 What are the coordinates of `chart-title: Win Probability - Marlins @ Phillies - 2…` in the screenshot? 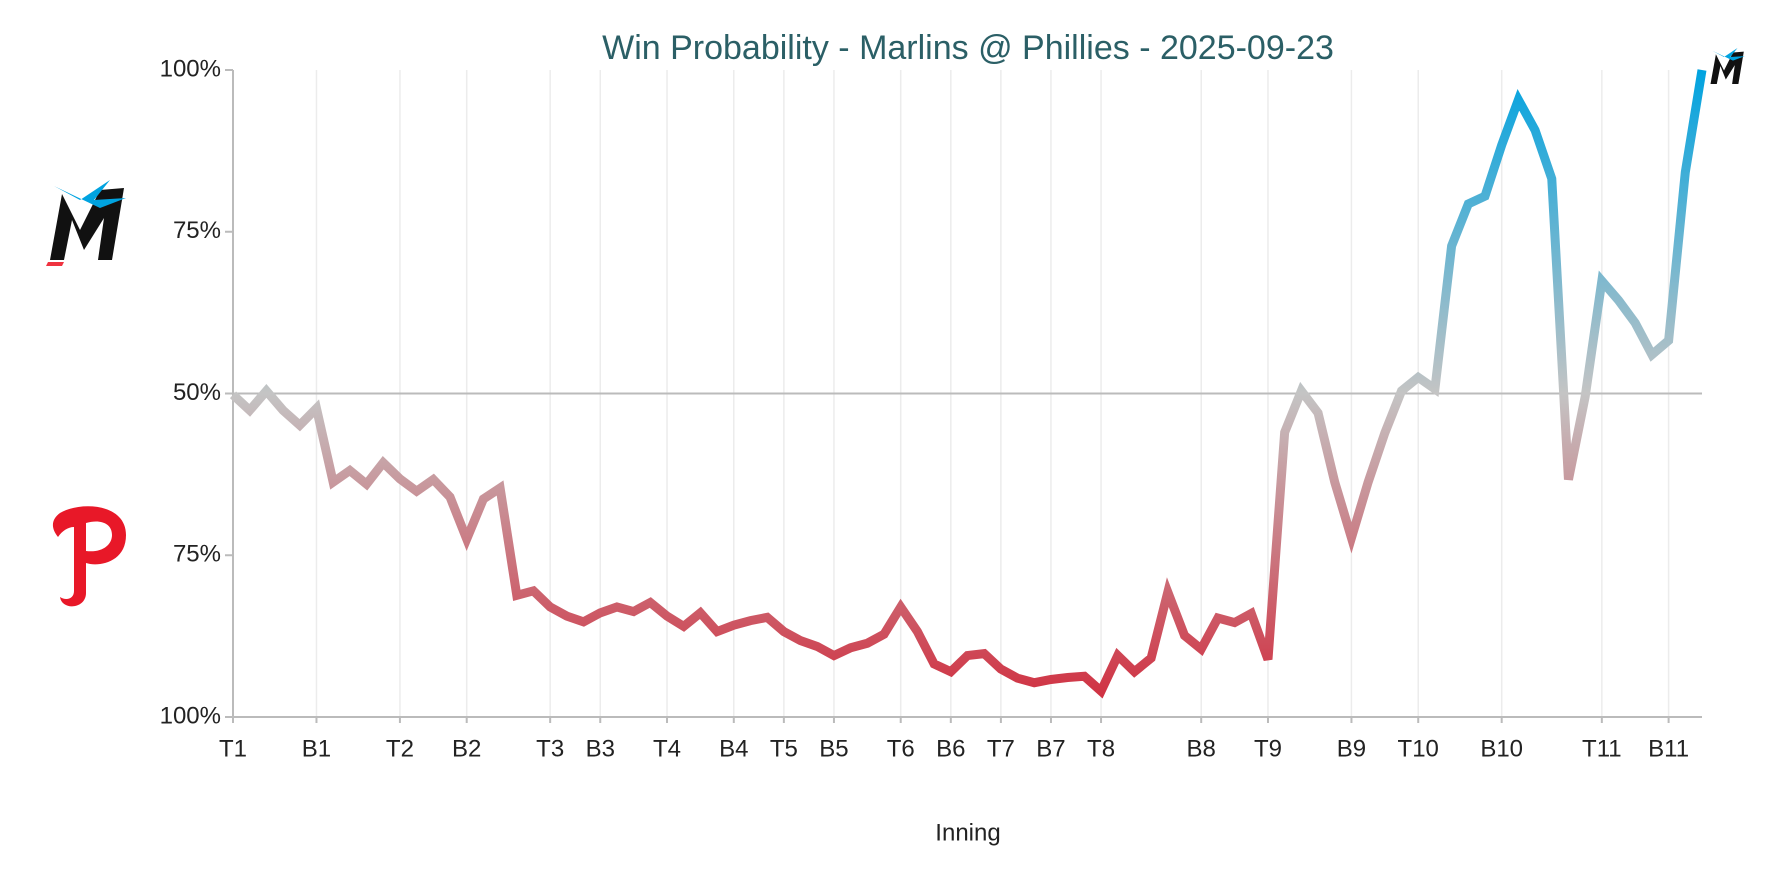 It's located at (968, 48).